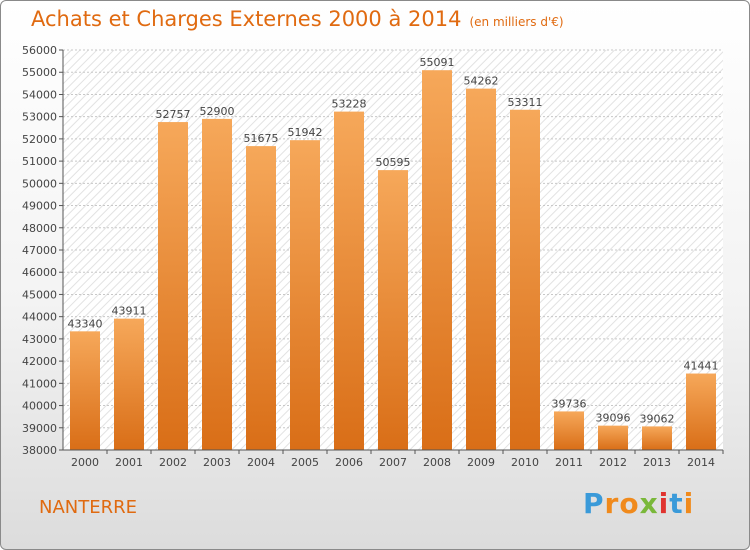  I want to click on y-tick-label: 40000, so click(39, 406).